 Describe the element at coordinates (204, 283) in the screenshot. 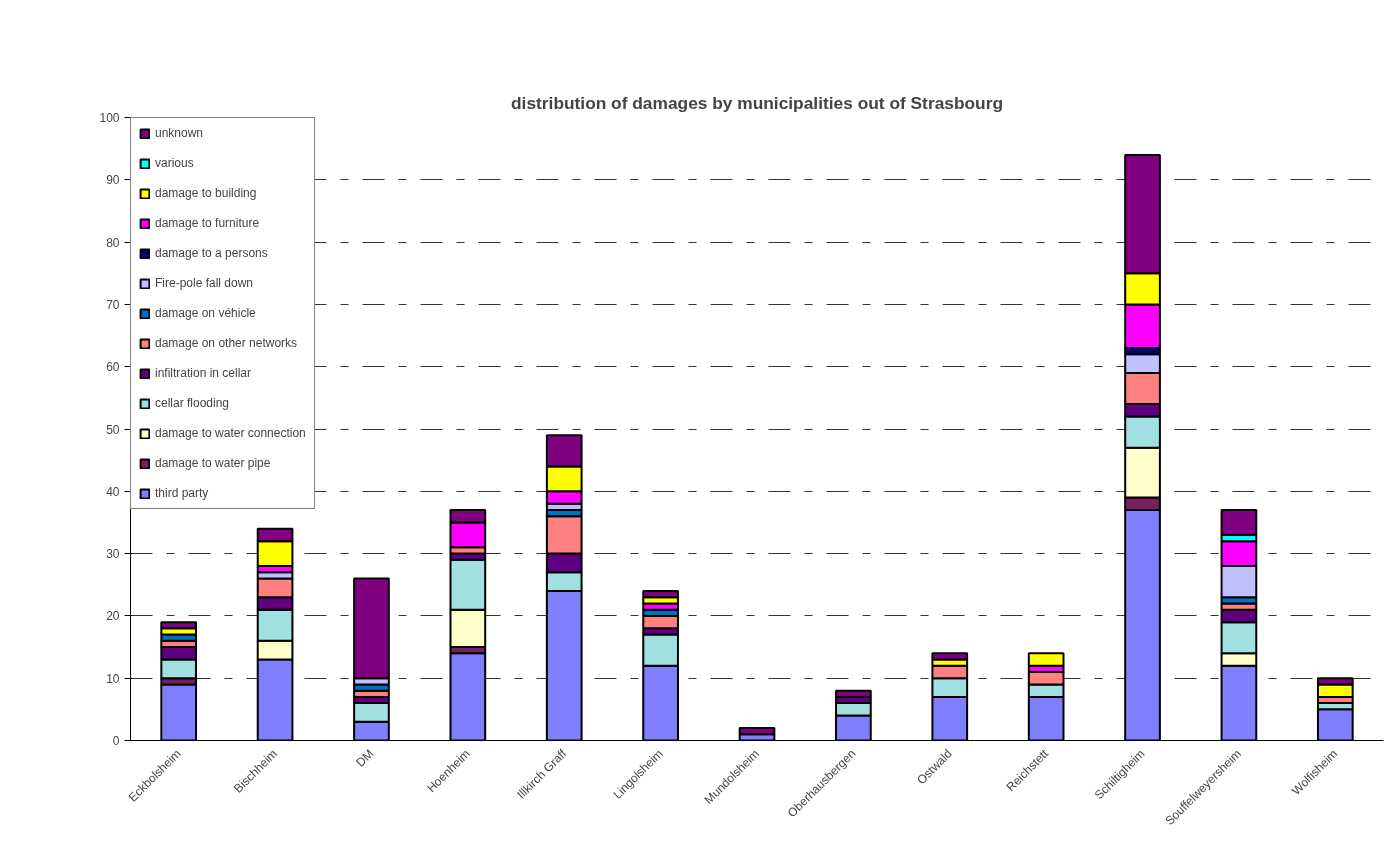

I see `legend-label: Fire-pole fall down` at that location.